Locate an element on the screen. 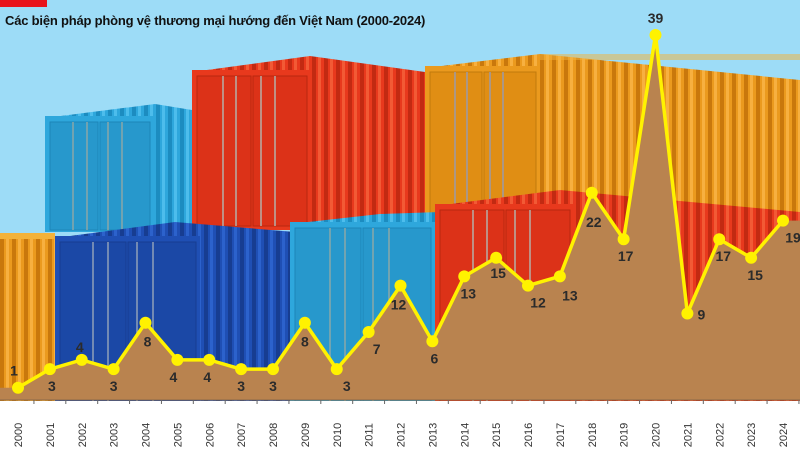 Image resolution: width=800 pixels, height=469 pixels. container-red-back is located at coordinates (308, 143).